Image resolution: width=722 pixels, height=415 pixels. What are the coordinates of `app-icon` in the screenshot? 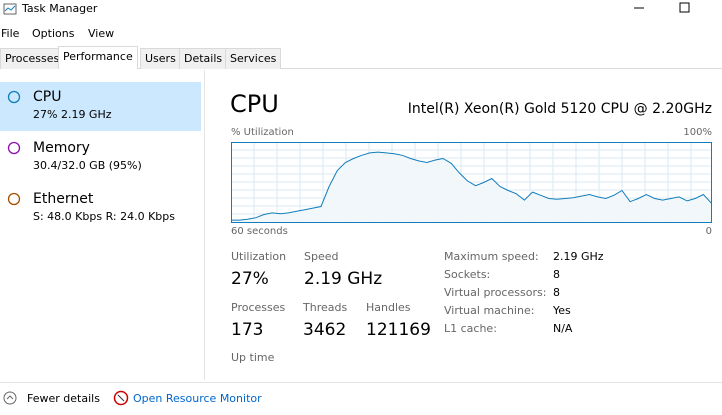 It's located at (10, 9).